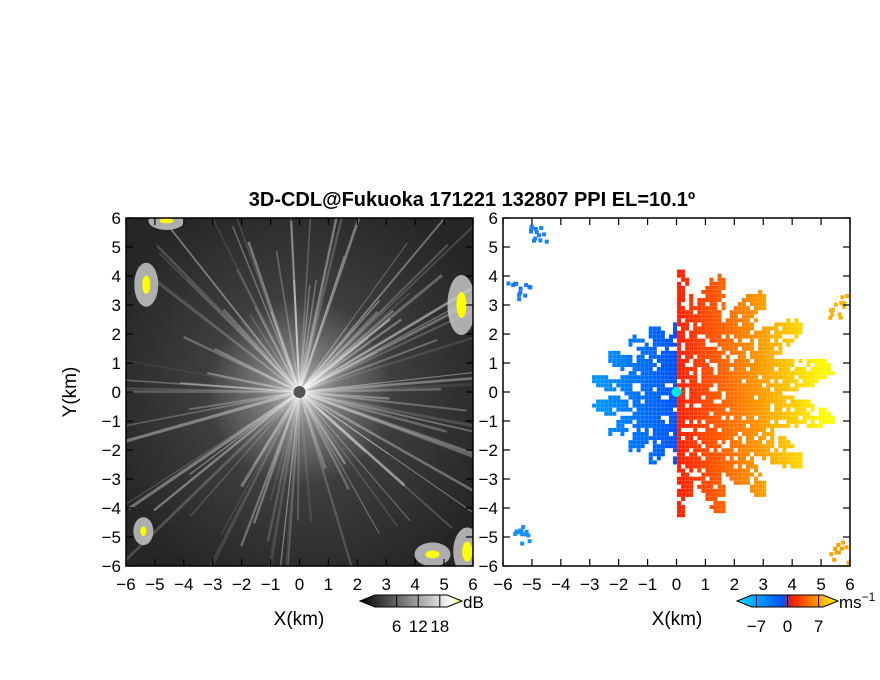  Describe the element at coordinates (116, 276) in the screenshot. I see `y-tick-label: 4` at that location.